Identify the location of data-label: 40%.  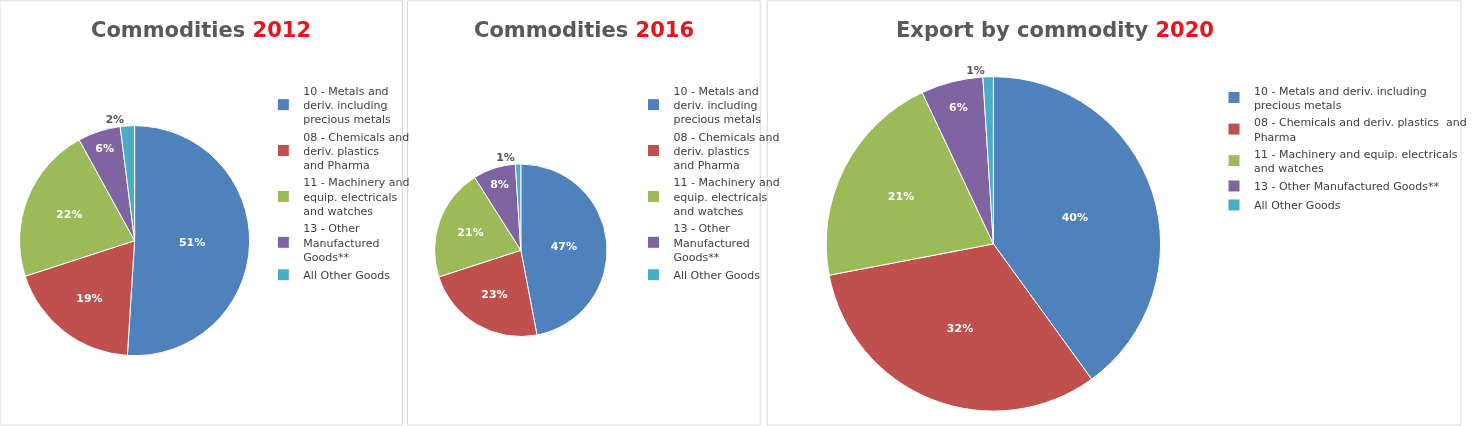
(1075, 217).